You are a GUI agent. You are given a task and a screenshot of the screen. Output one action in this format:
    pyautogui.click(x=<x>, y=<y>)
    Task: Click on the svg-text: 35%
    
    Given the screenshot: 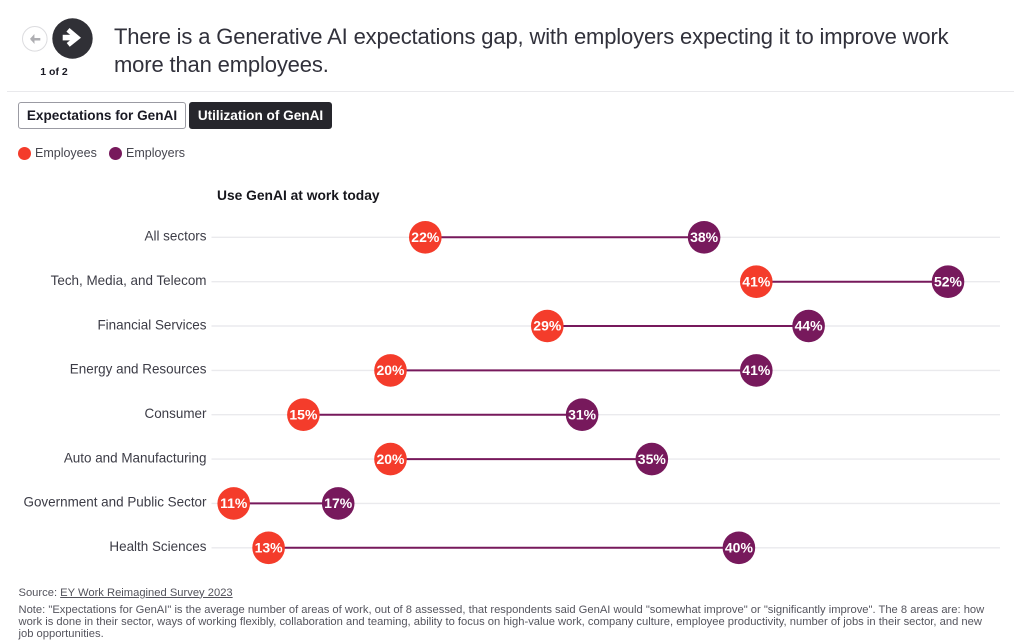 What is the action you would take?
    pyautogui.click(x=652, y=459)
    